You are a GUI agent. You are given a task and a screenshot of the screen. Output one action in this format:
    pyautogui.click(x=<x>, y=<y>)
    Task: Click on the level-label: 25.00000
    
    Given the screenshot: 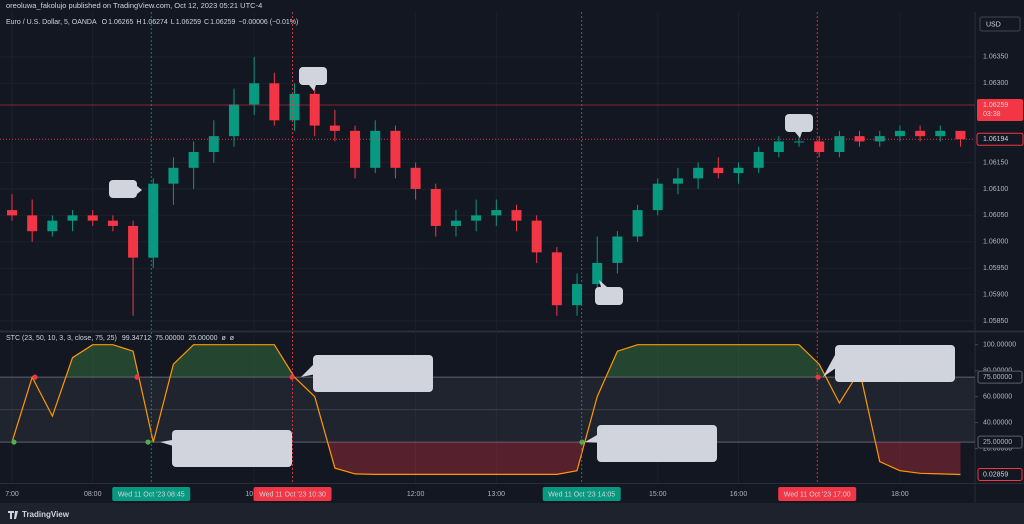 What is the action you would take?
    pyautogui.click(x=997, y=442)
    